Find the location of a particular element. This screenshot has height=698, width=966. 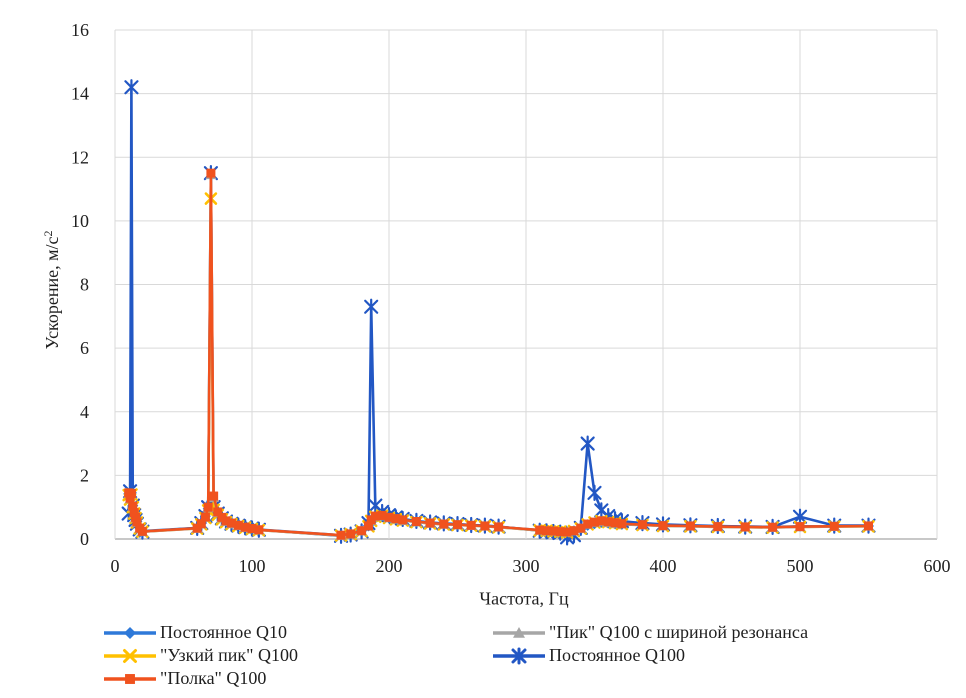

legend-marker-square-icon is located at coordinates (130, 678).